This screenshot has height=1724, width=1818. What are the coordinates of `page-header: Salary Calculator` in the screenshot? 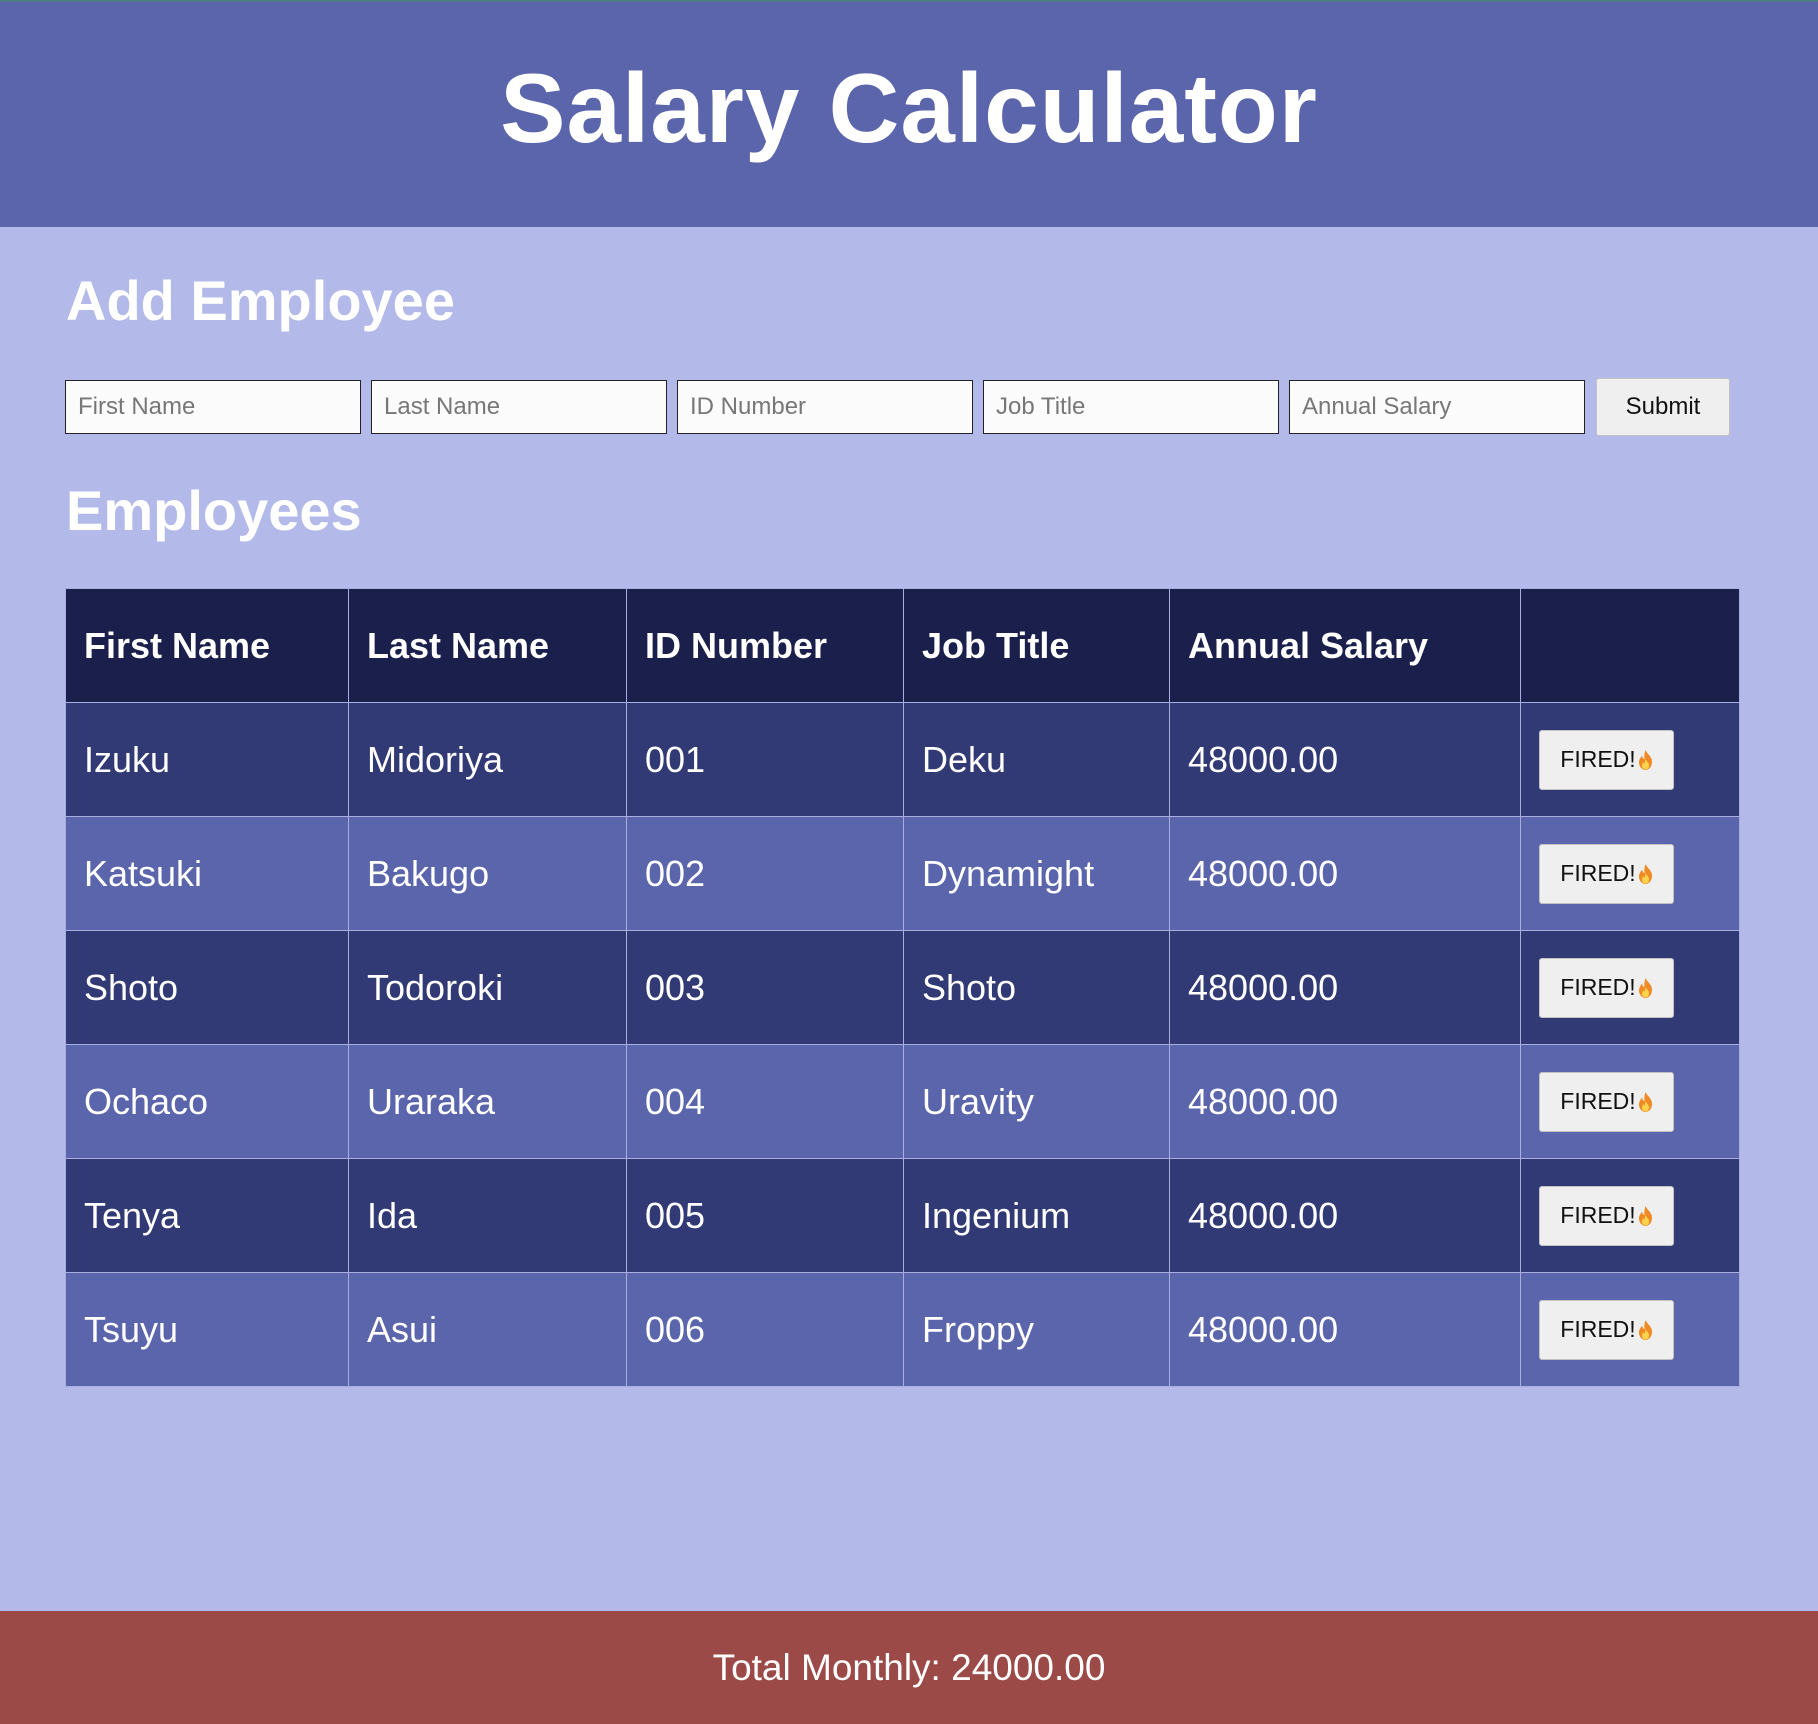 It's located at (909, 113).